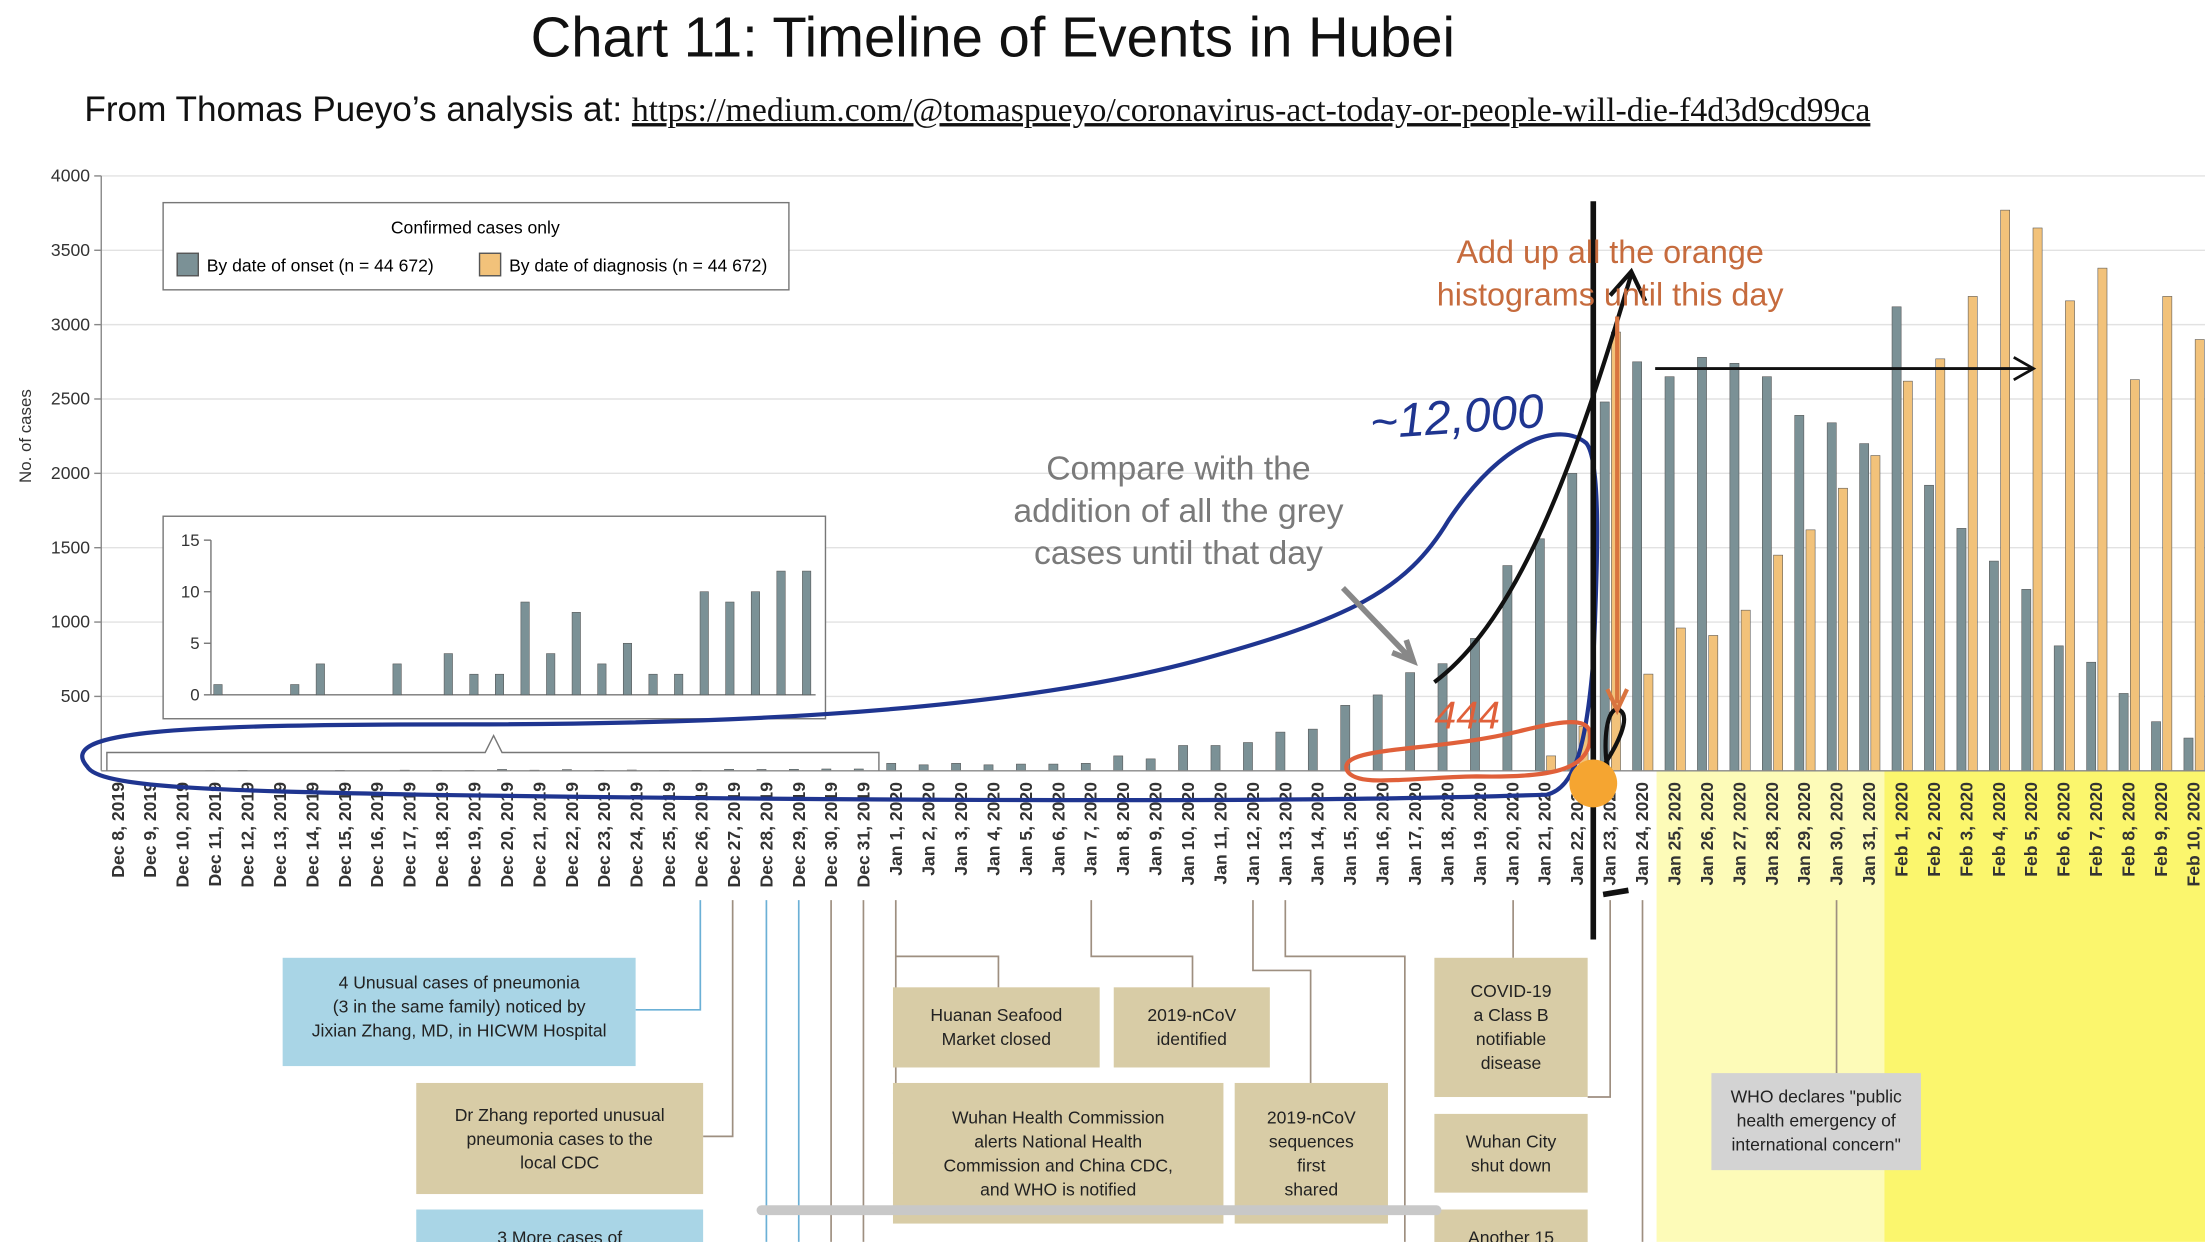 This screenshot has width=2205, height=1242. What do you see at coordinates (1804, 834) in the screenshot?
I see `x-tick-label: Jan 29, 2020` at bounding box center [1804, 834].